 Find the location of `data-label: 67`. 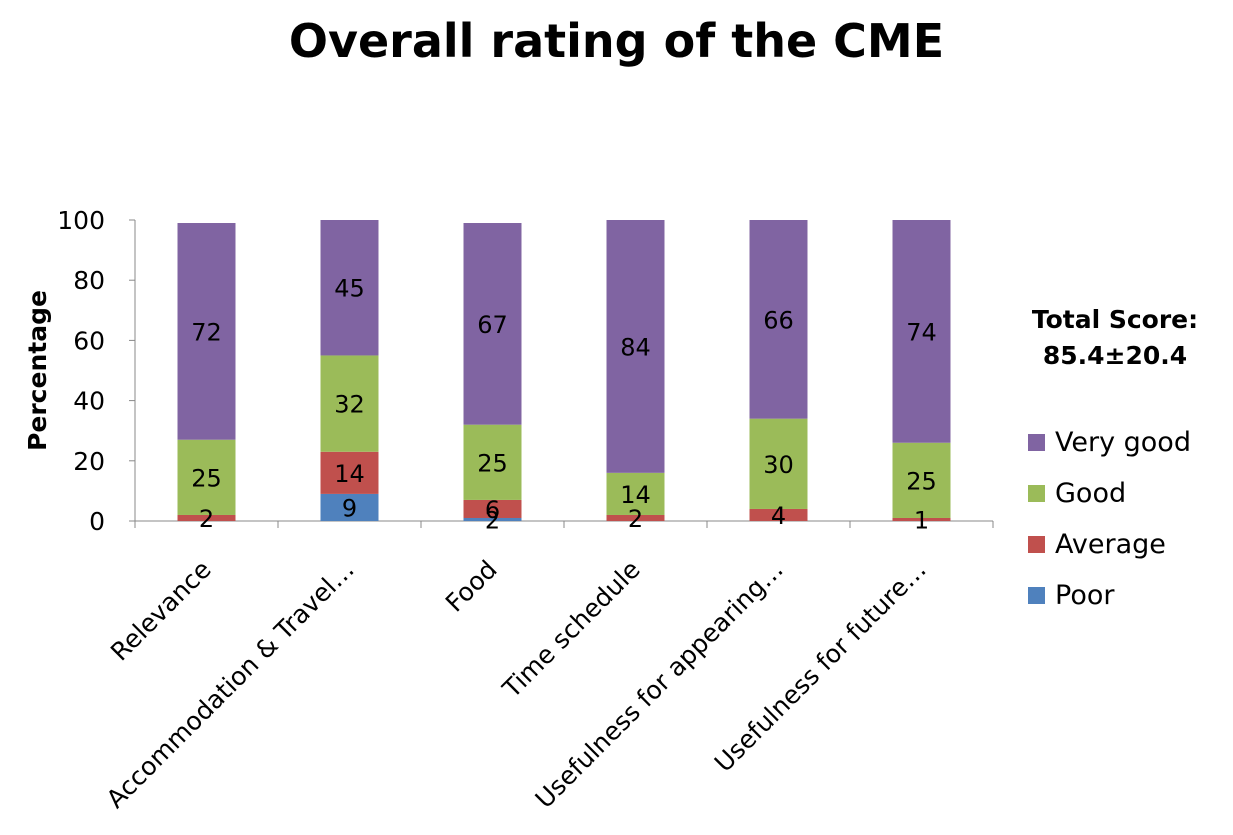

data-label: 67 is located at coordinates (492, 325).